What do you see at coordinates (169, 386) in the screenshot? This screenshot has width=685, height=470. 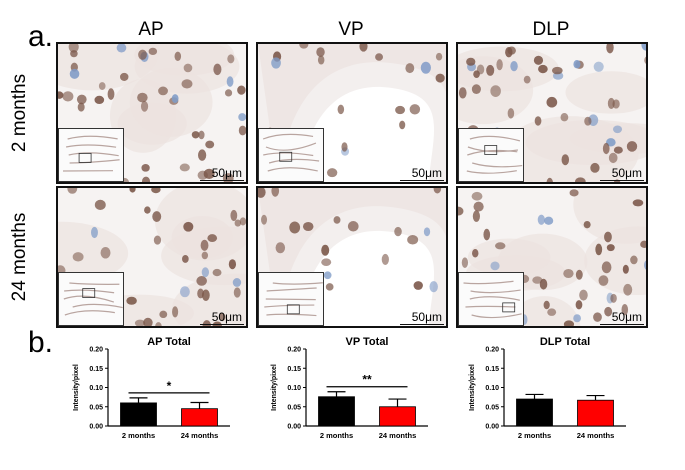 I see `significance-marker: *` at bounding box center [169, 386].